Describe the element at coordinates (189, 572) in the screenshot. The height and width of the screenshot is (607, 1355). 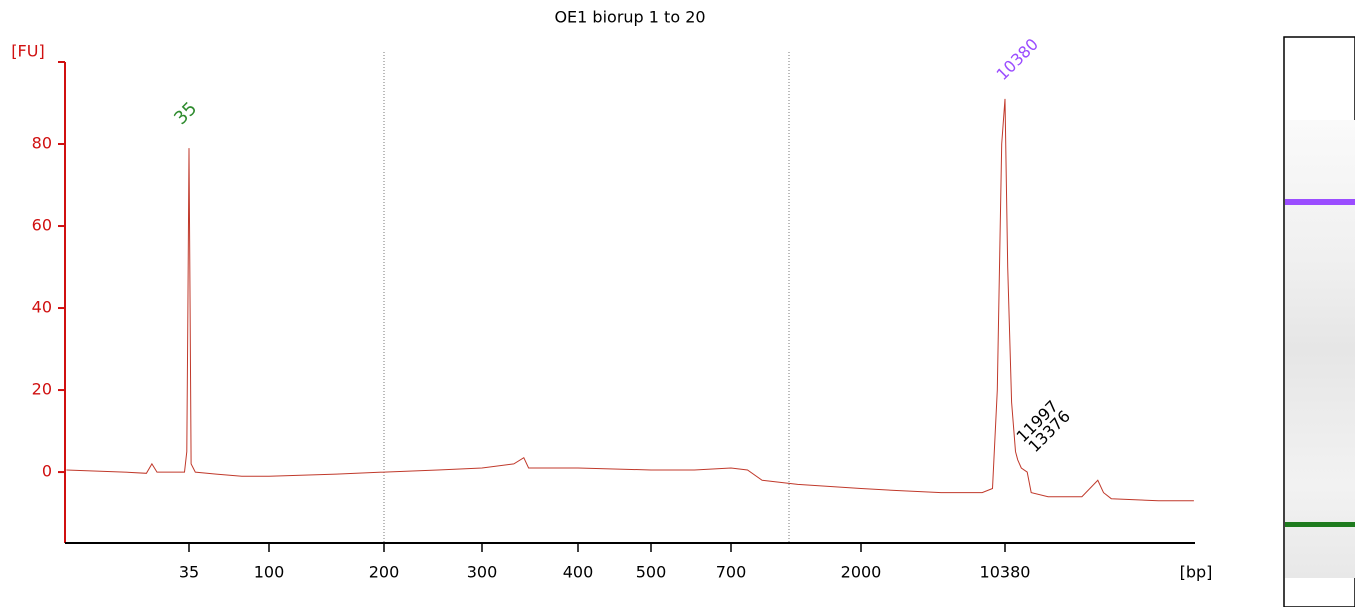
I see `x-tick-label: 35` at that location.